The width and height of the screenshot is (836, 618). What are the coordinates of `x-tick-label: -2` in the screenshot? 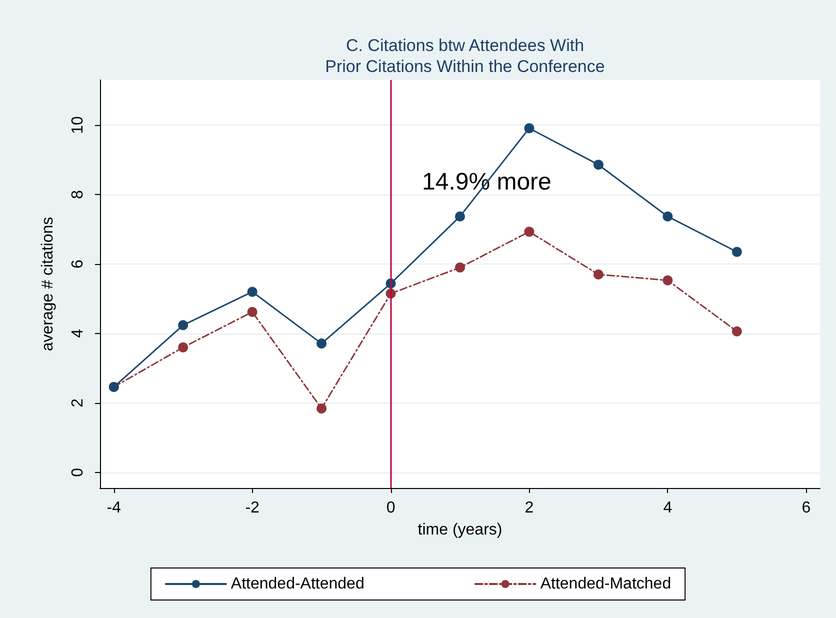 It's located at (252, 508).